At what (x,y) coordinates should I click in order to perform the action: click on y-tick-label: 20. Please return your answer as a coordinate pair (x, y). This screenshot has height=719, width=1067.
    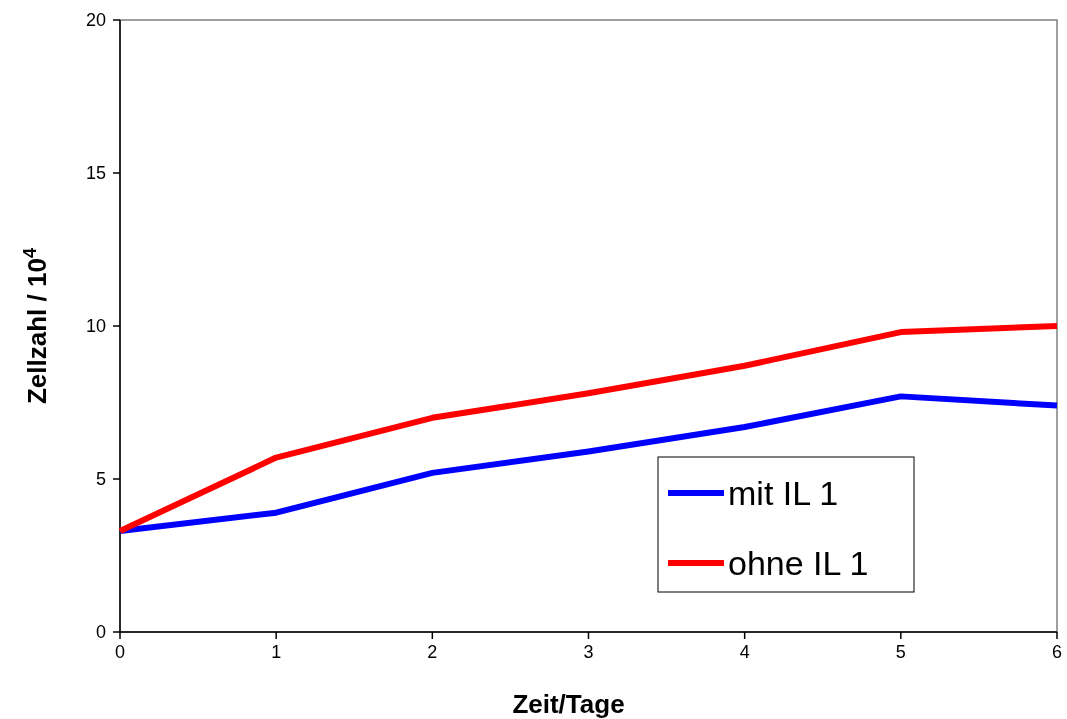
    Looking at the image, I should click on (95, 20).